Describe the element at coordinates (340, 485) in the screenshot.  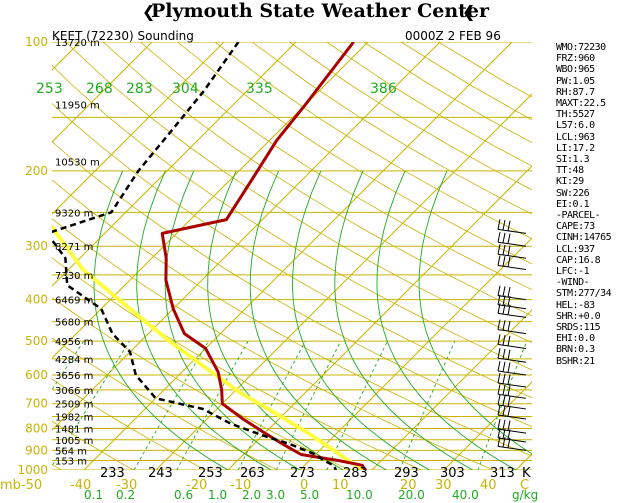
I see `temperature-tick-label: 10` at that location.